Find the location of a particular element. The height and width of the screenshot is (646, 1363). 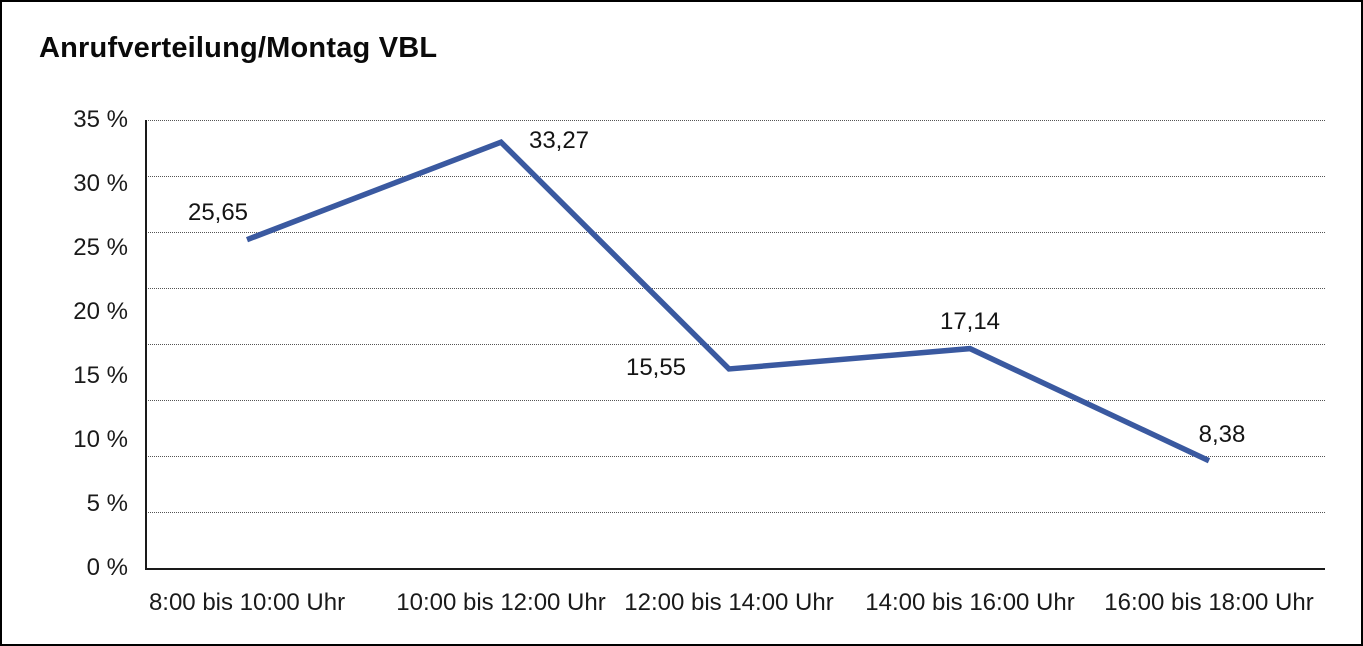

data-point-label: 8,38 is located at coordinates (1222, 434).